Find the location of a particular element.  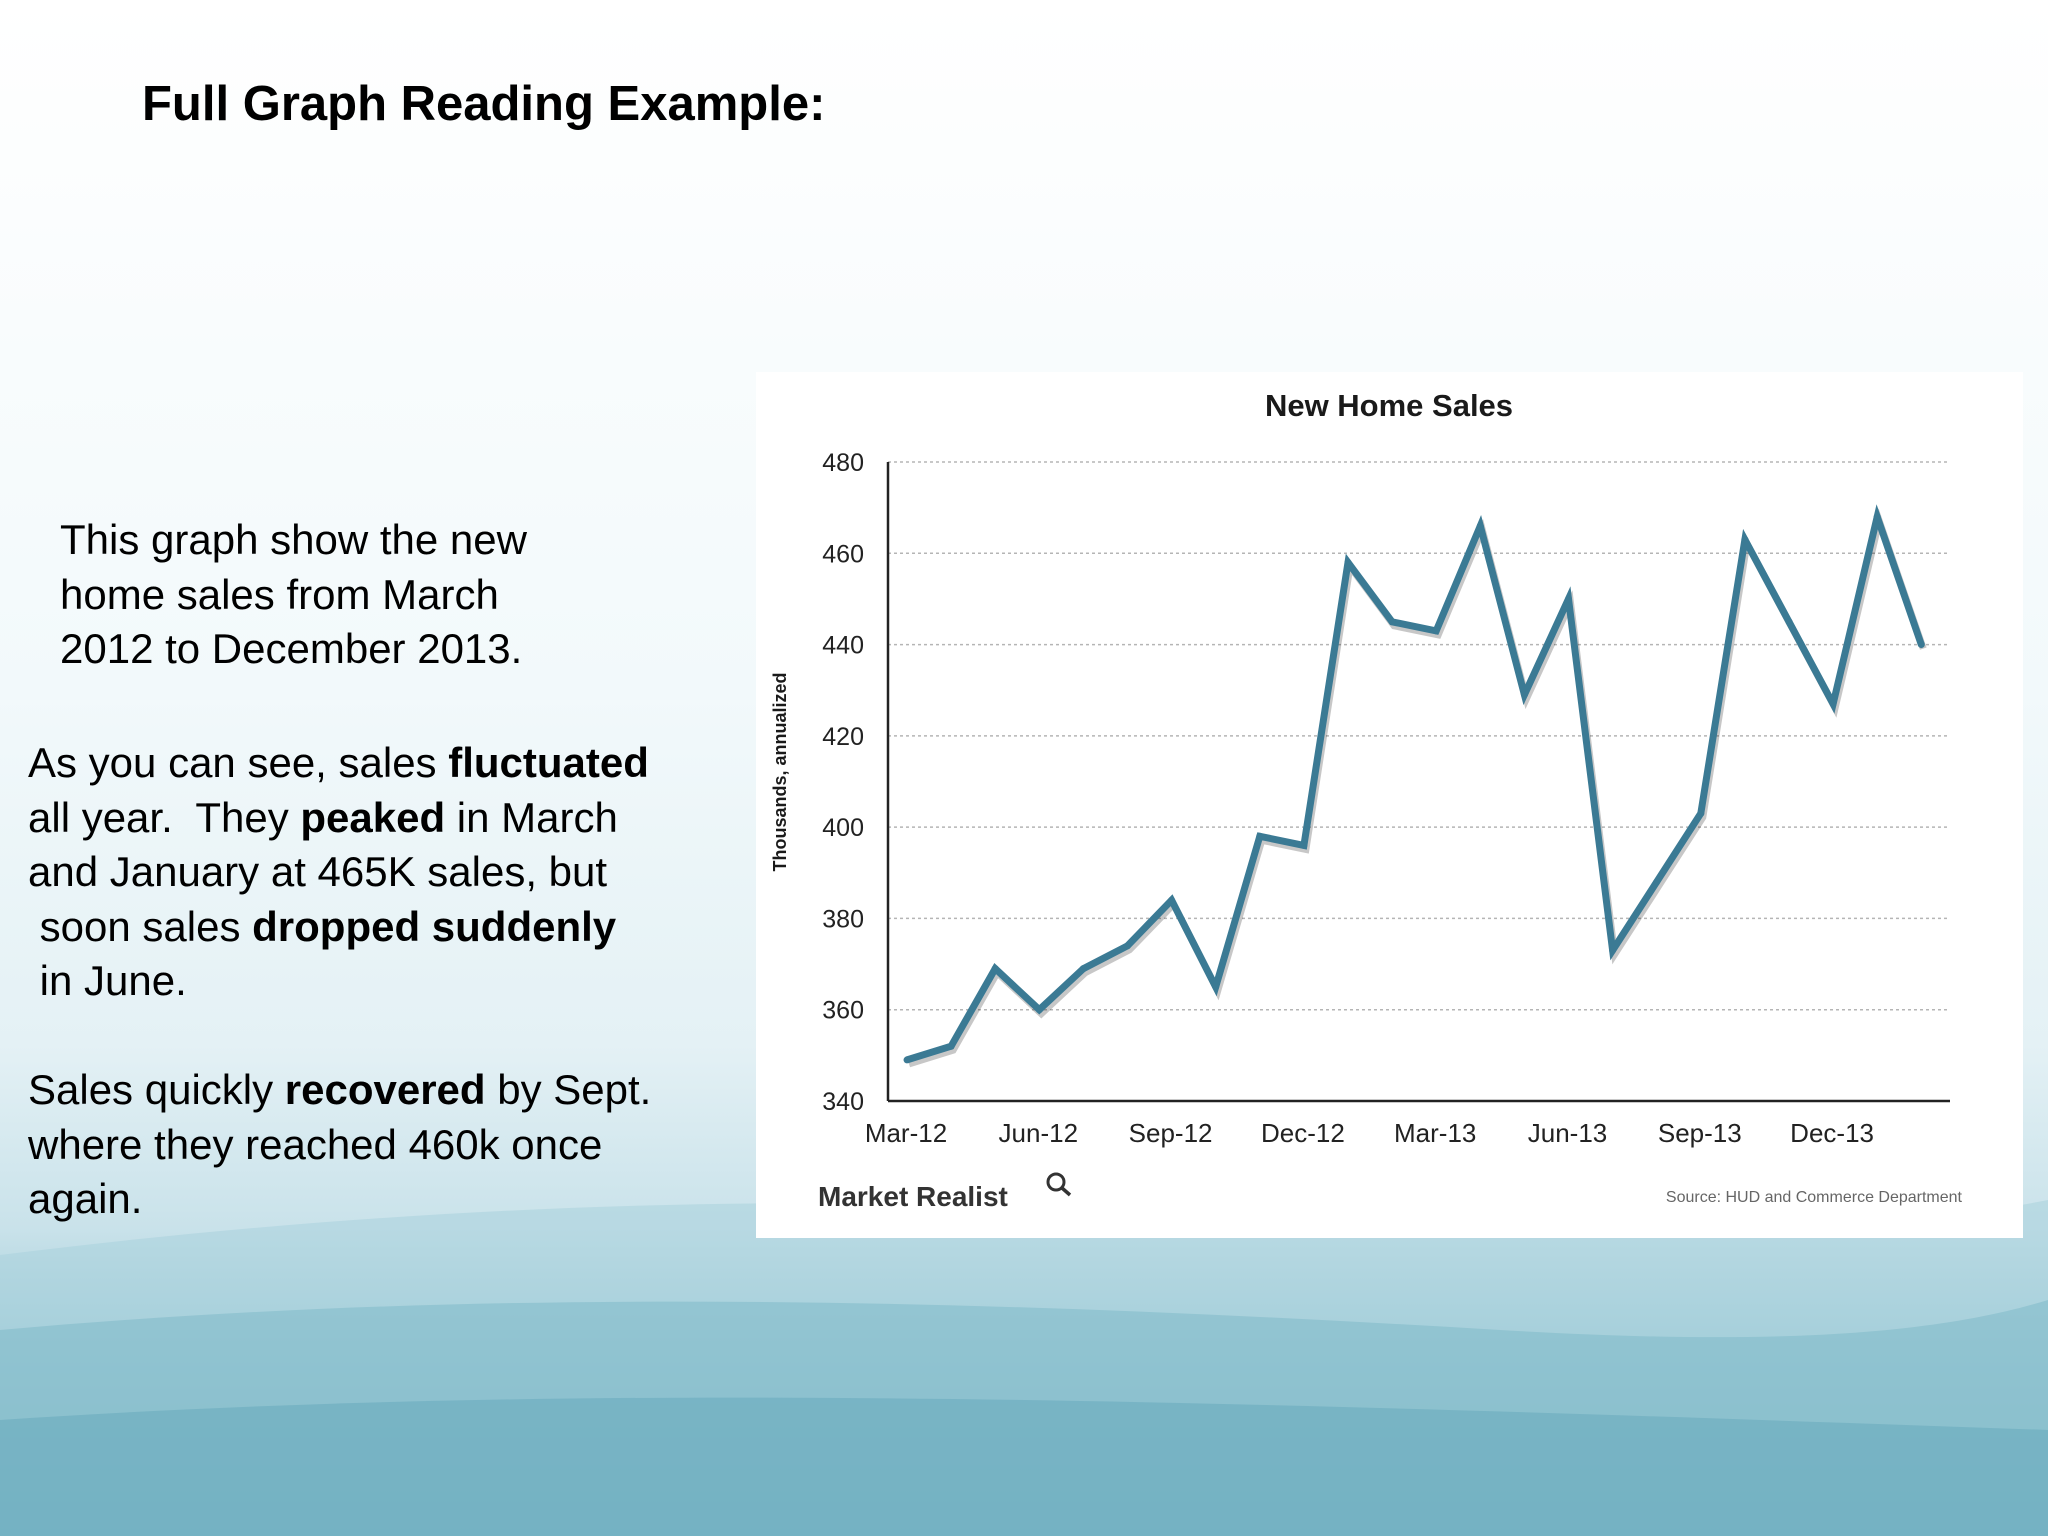

paragraph-text: all year. They is located at coordinates (158, 817).